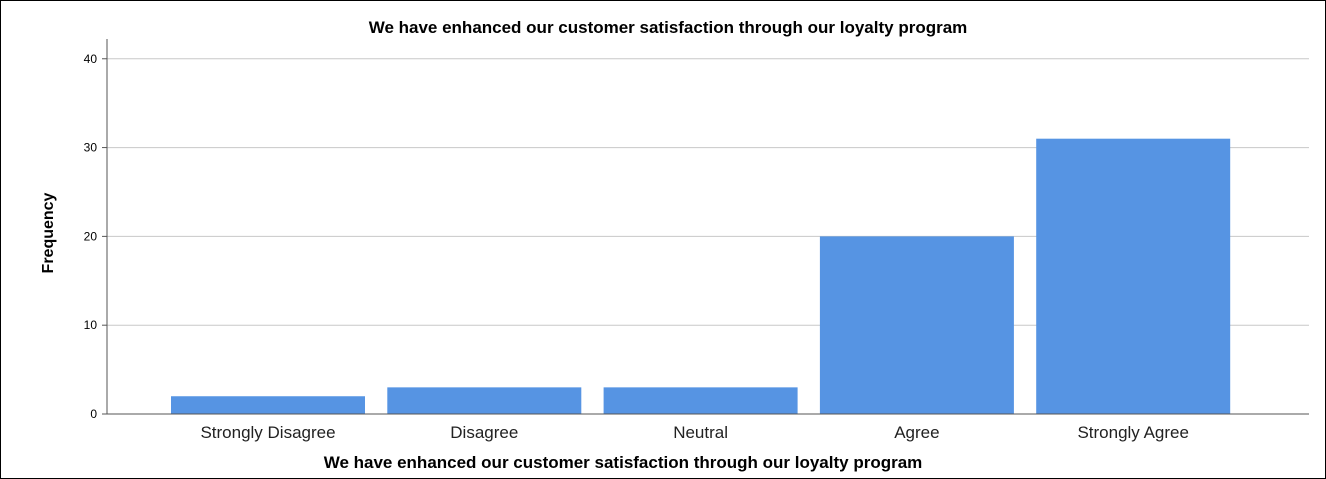 Image resolution: width=1326 pixels, height=479 pixels. I want to click on x-tick-label: Strongly Disagree, so click(267, 432).